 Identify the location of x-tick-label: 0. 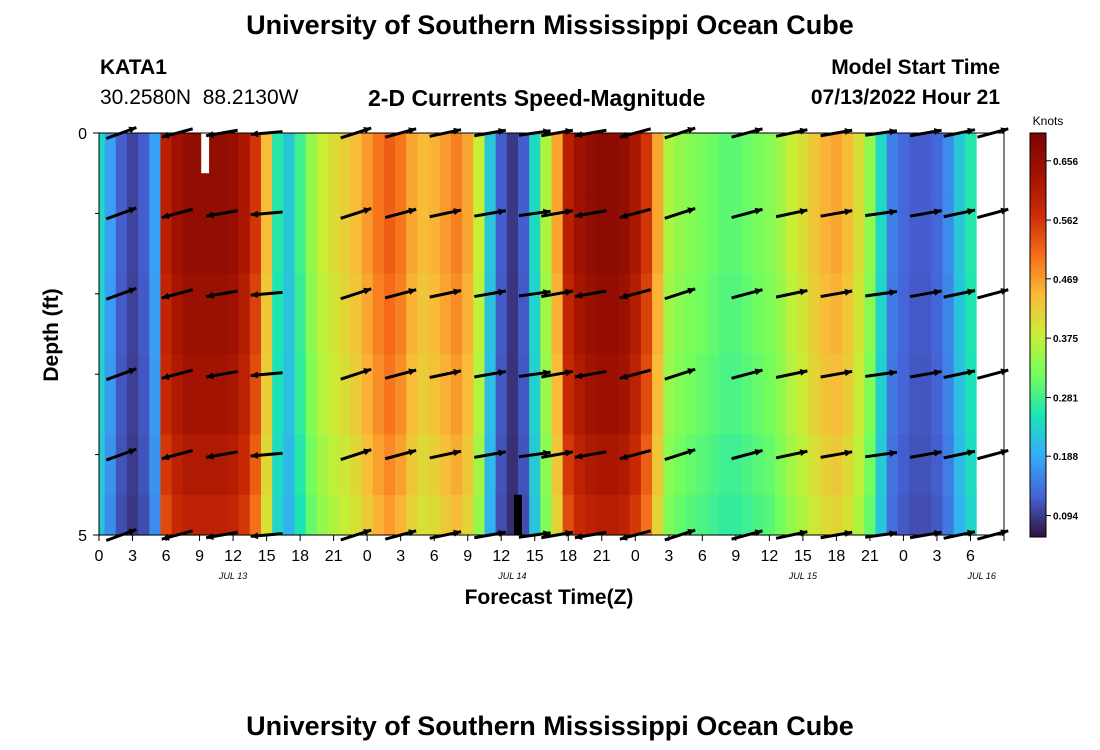
(367, 556).